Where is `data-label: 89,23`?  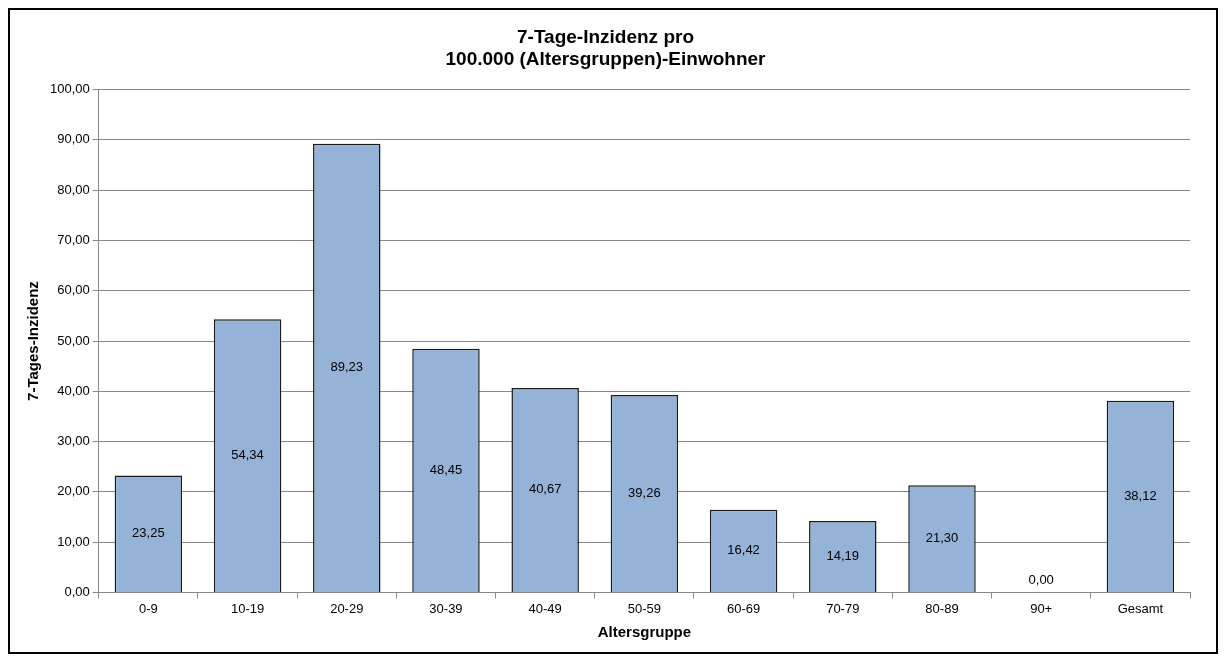 data-label: 89,23 is located at coordinates (347, 367).